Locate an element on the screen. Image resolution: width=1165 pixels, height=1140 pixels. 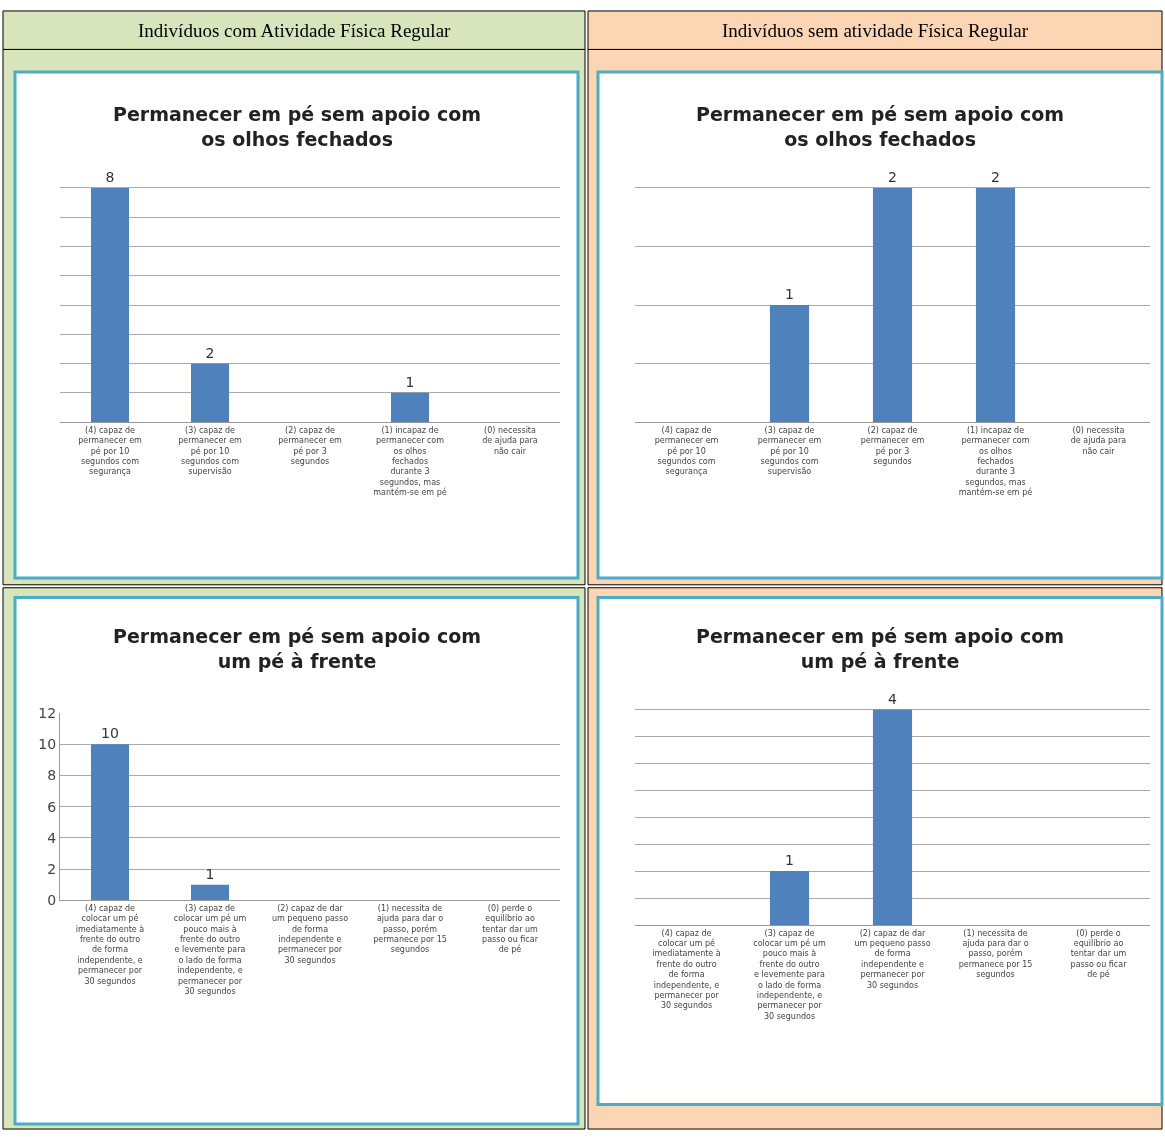
y-tick-label: 6 is located at coordinates (52, 806).